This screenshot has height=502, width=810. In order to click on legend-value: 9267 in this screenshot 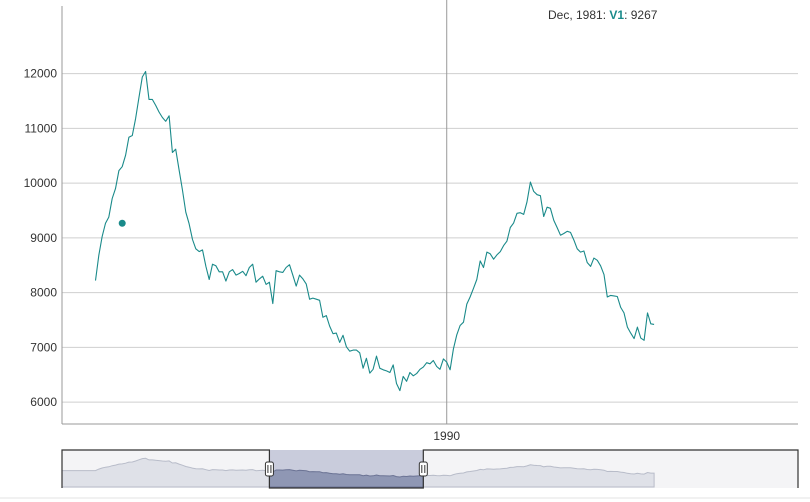, I will do `click(644, 15)`.